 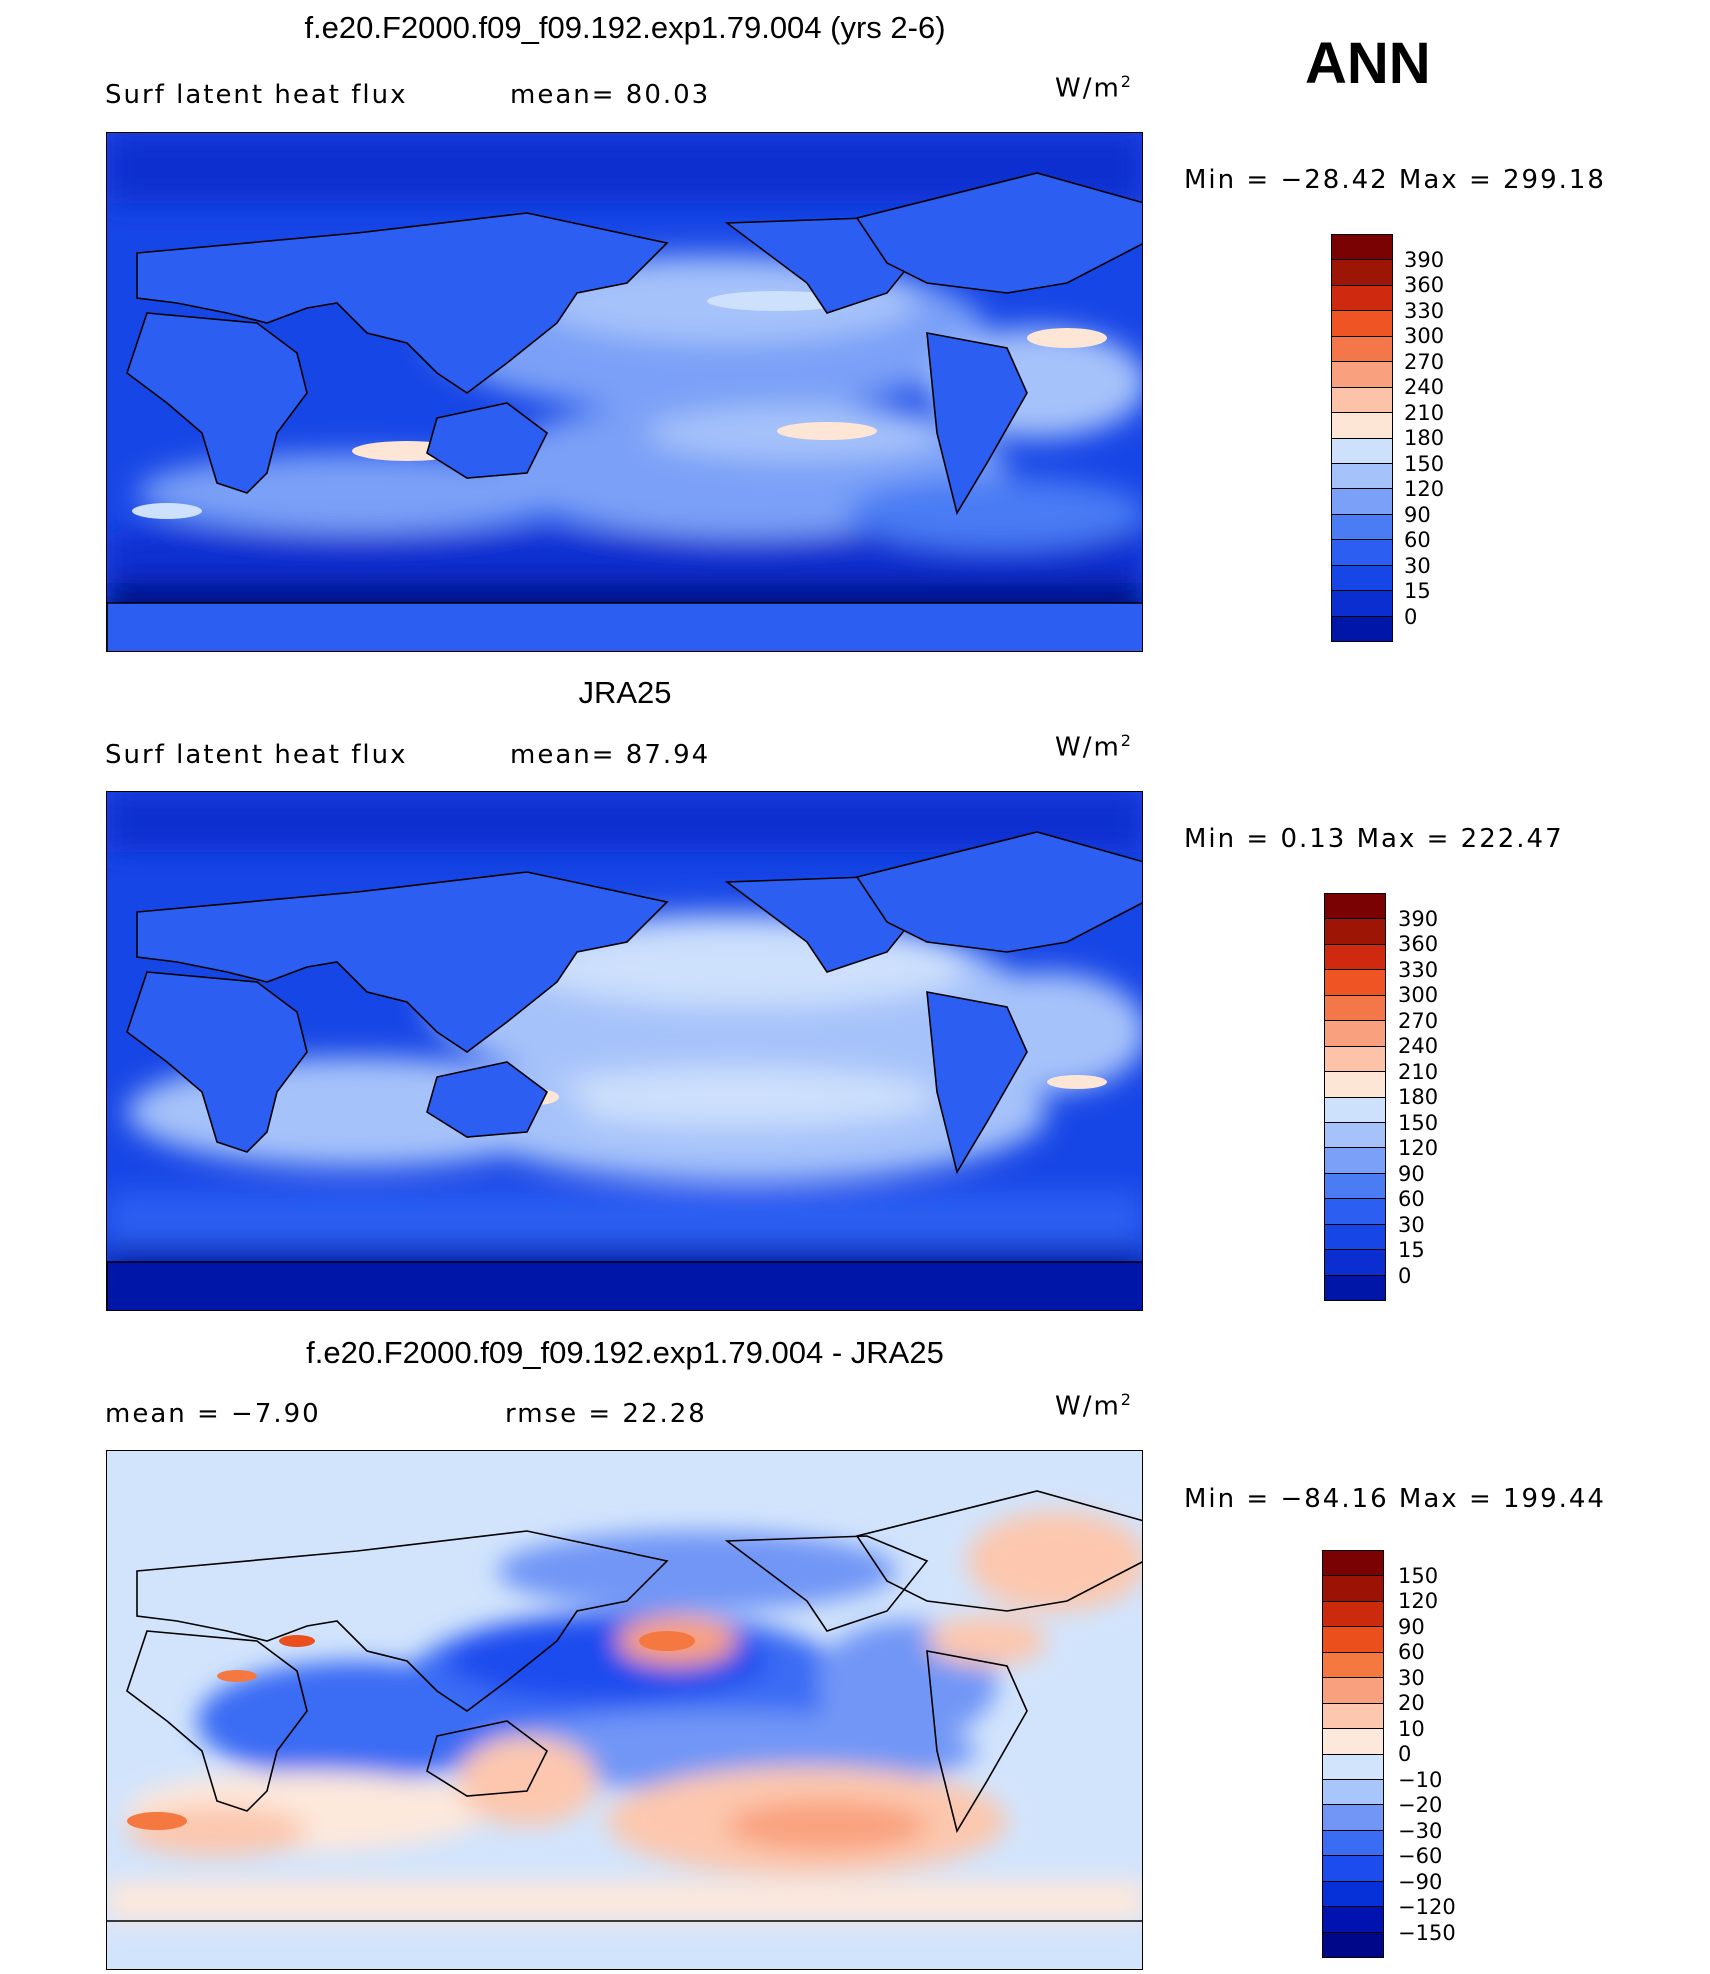 I want to click on colorbar-label: −120, so click(x=1427, y=1907).